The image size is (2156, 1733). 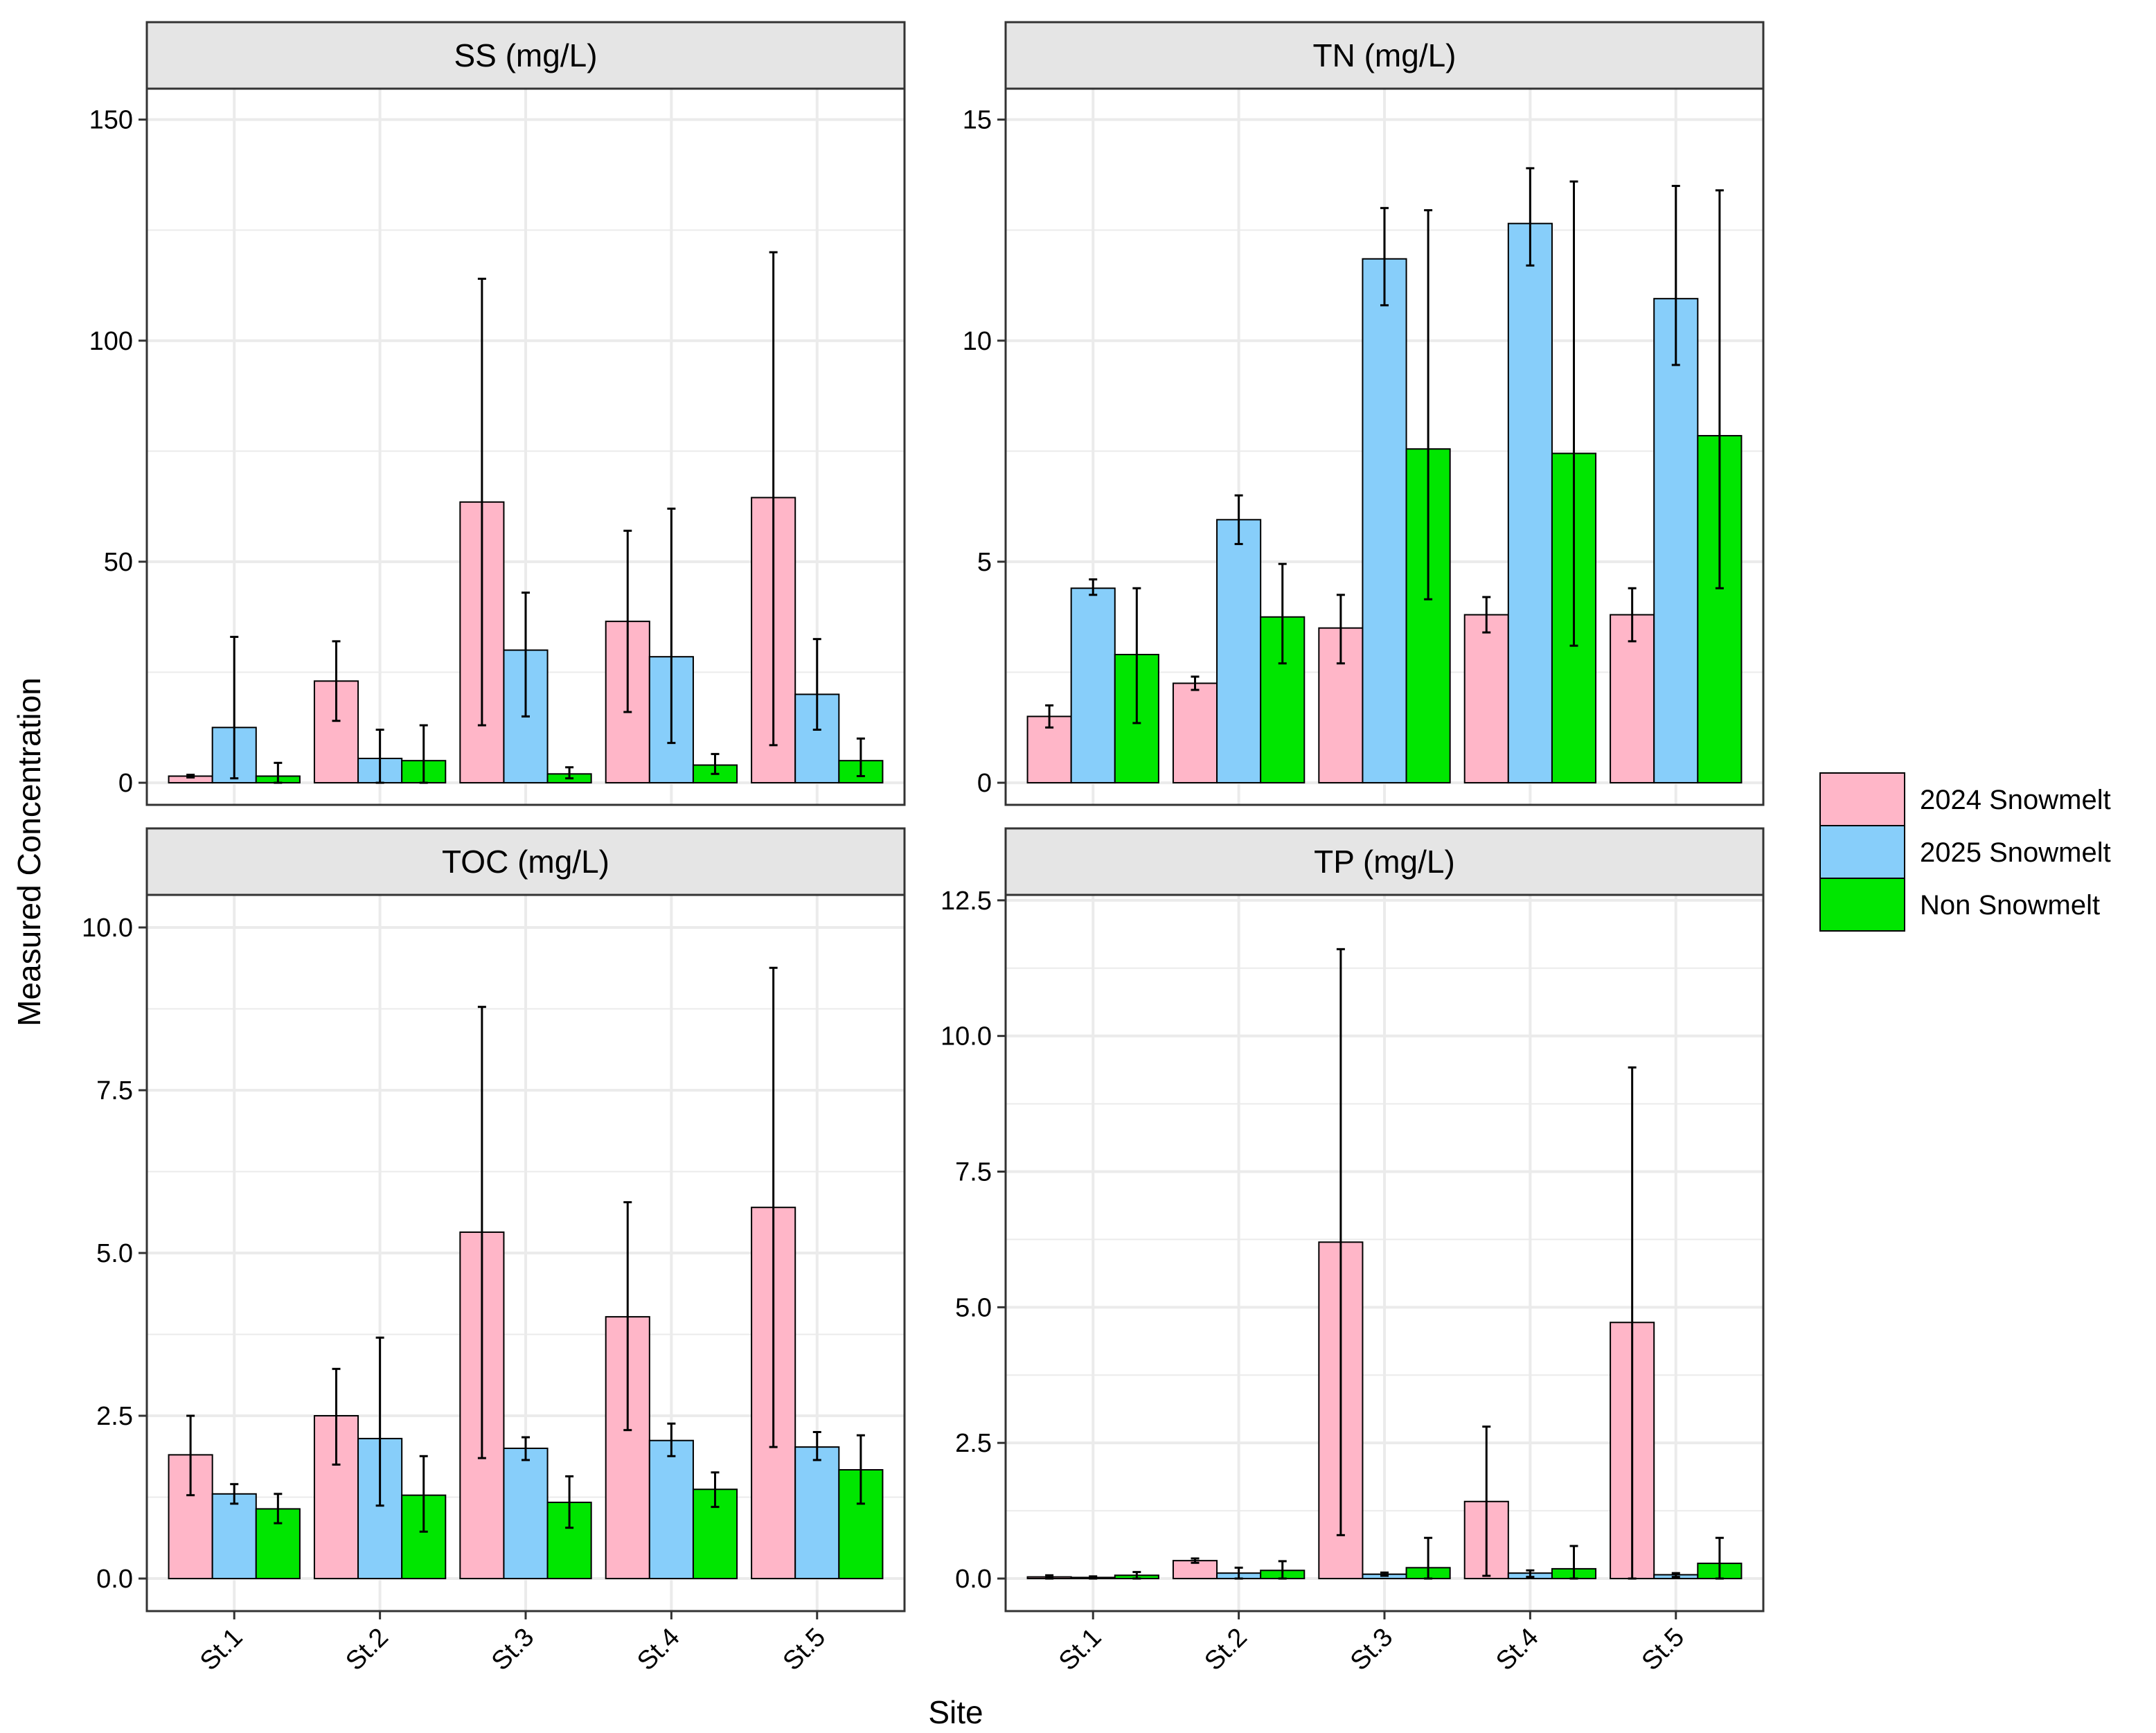 I want to click on y-tick-label: 15, so click(x=978, y=120).